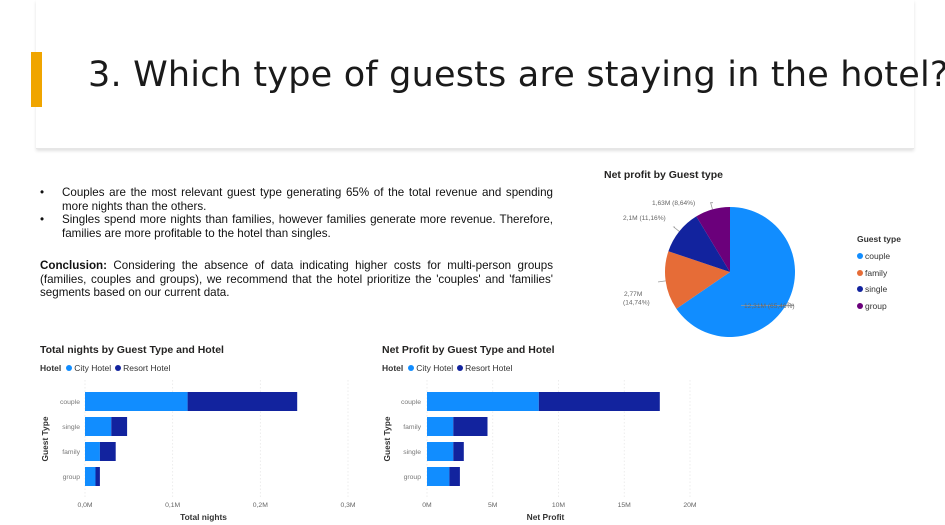 This screenshot has width=945, height=525. Describe the element at coordinates (84, 505) in the screenshot. I see `x-tick-label: 0,0M` at that location.